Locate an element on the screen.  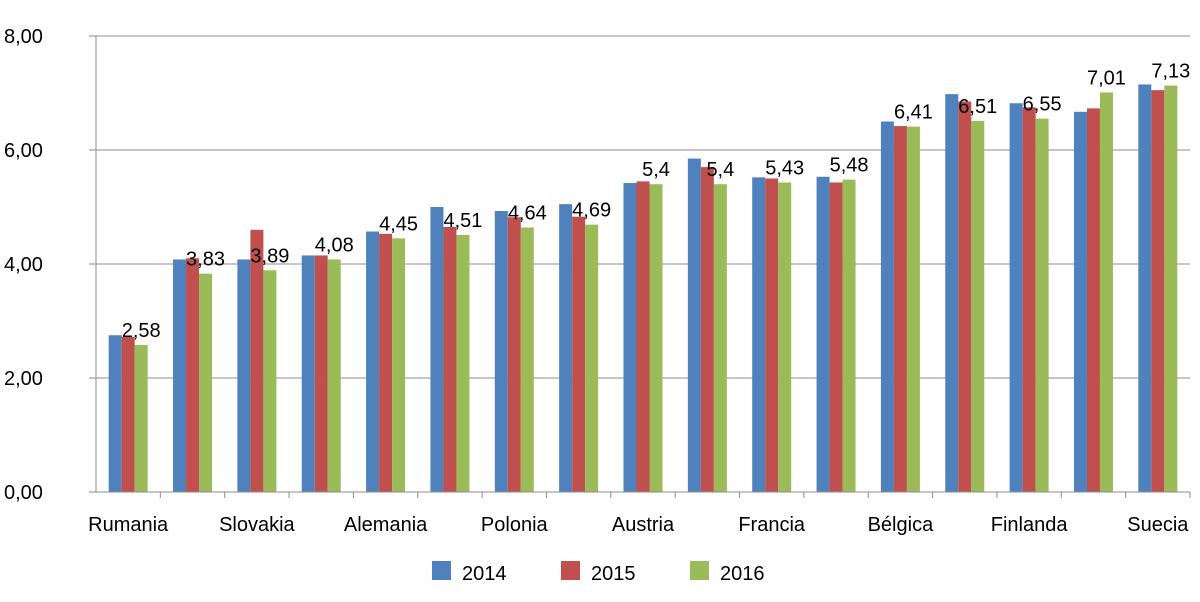
data-label: 3,89 is located at coordinates (269, 256).